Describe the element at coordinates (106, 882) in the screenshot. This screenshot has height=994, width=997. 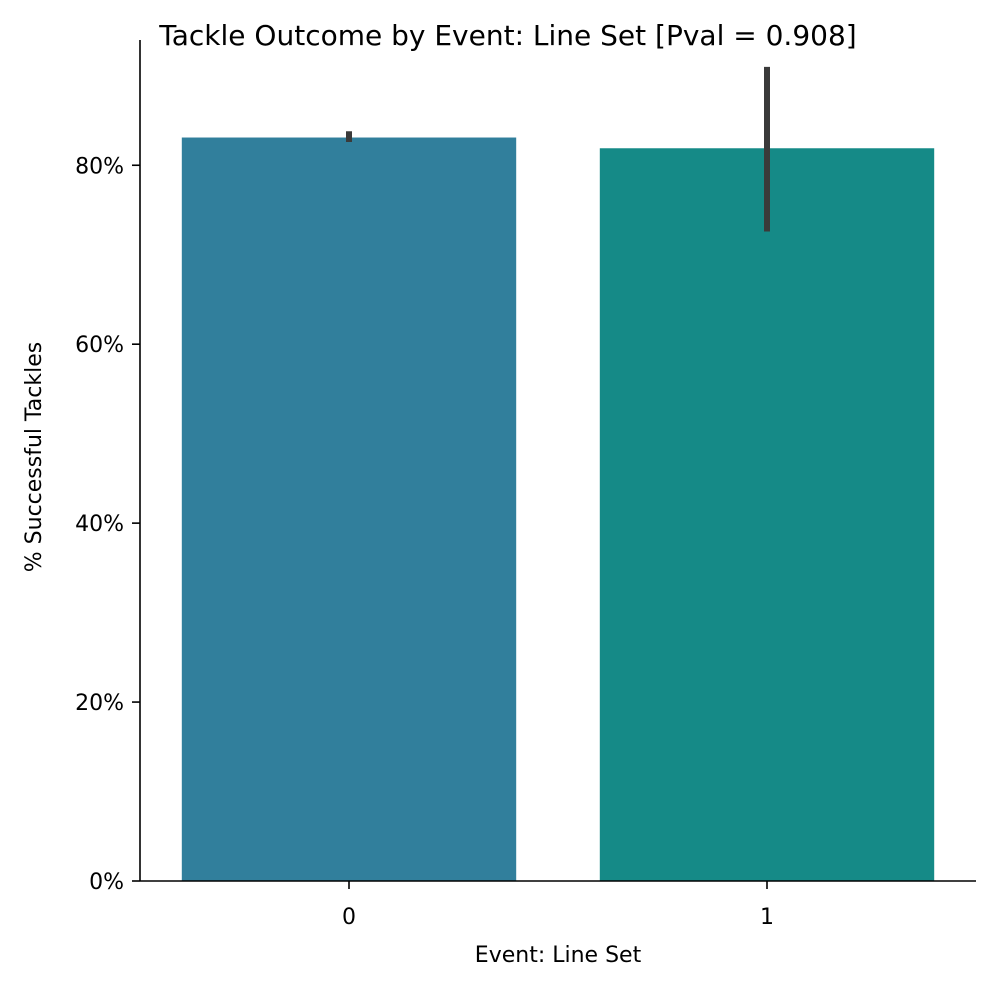
I see `y-tick-label: 0%` at that location.